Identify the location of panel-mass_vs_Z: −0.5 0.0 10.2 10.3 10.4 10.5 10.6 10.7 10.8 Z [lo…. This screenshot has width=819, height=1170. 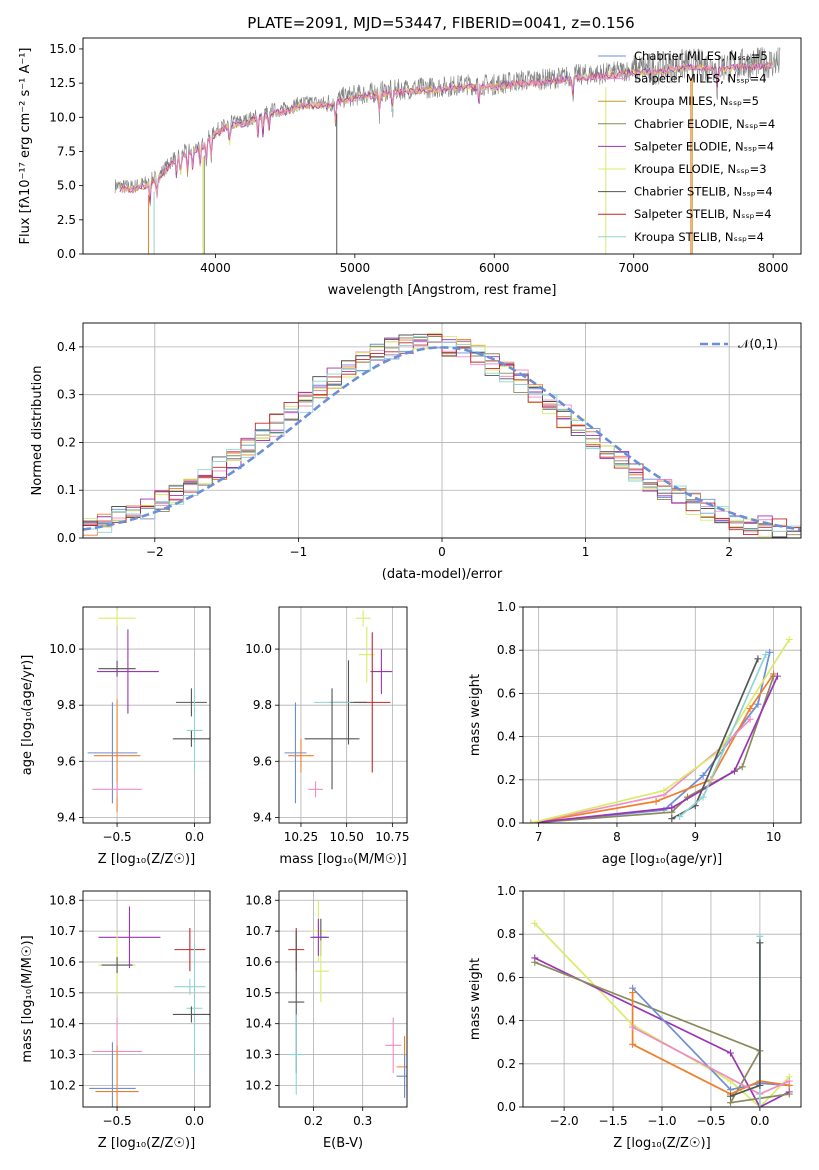
(115, 1020).